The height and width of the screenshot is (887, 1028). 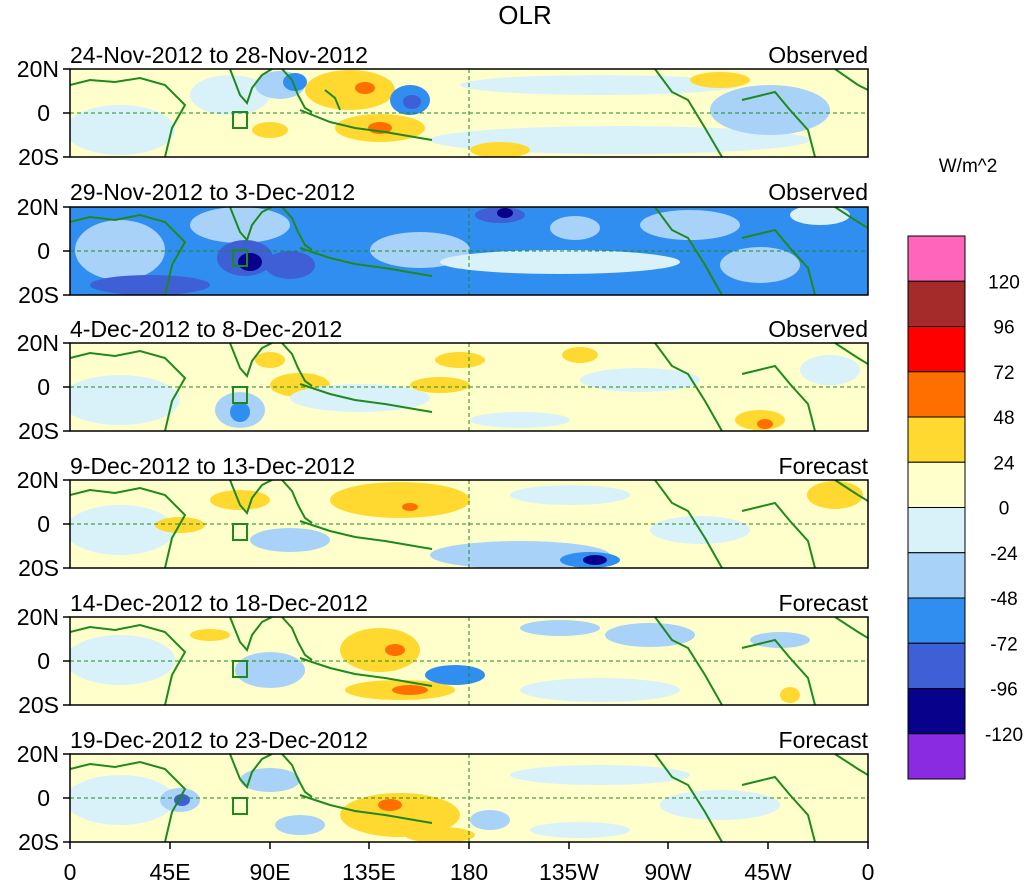 I want to click on longitude-axis: 0 45E 90E 135E 180 135W 90W 45W 0, so click(x=469, y=863).